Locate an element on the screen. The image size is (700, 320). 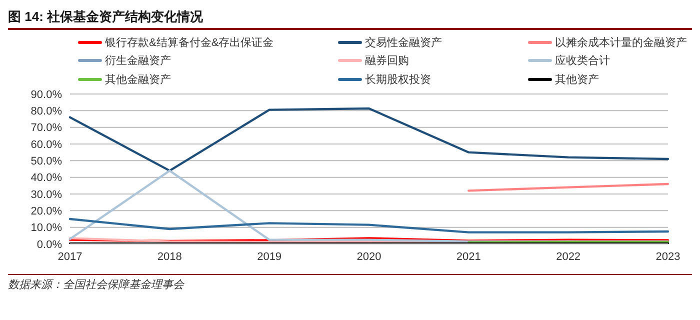
legend-label: 以摊余成本计量的金融资产 is located at coordinates (621, 43).